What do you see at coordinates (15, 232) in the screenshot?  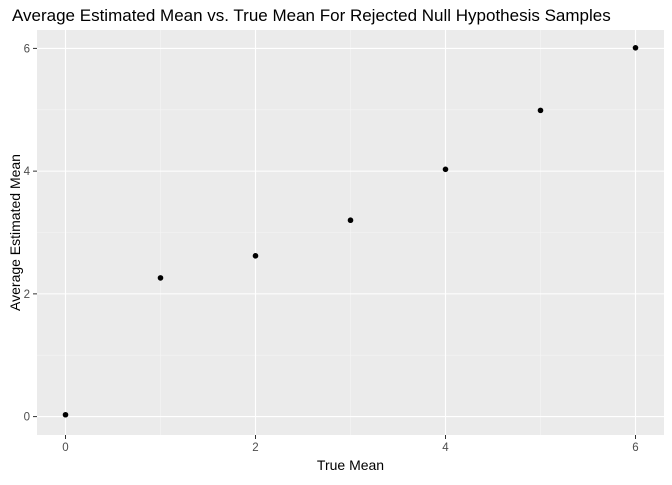 I see `y-axis-title: Average Estimated Mean` at bounding box center [15, 232].